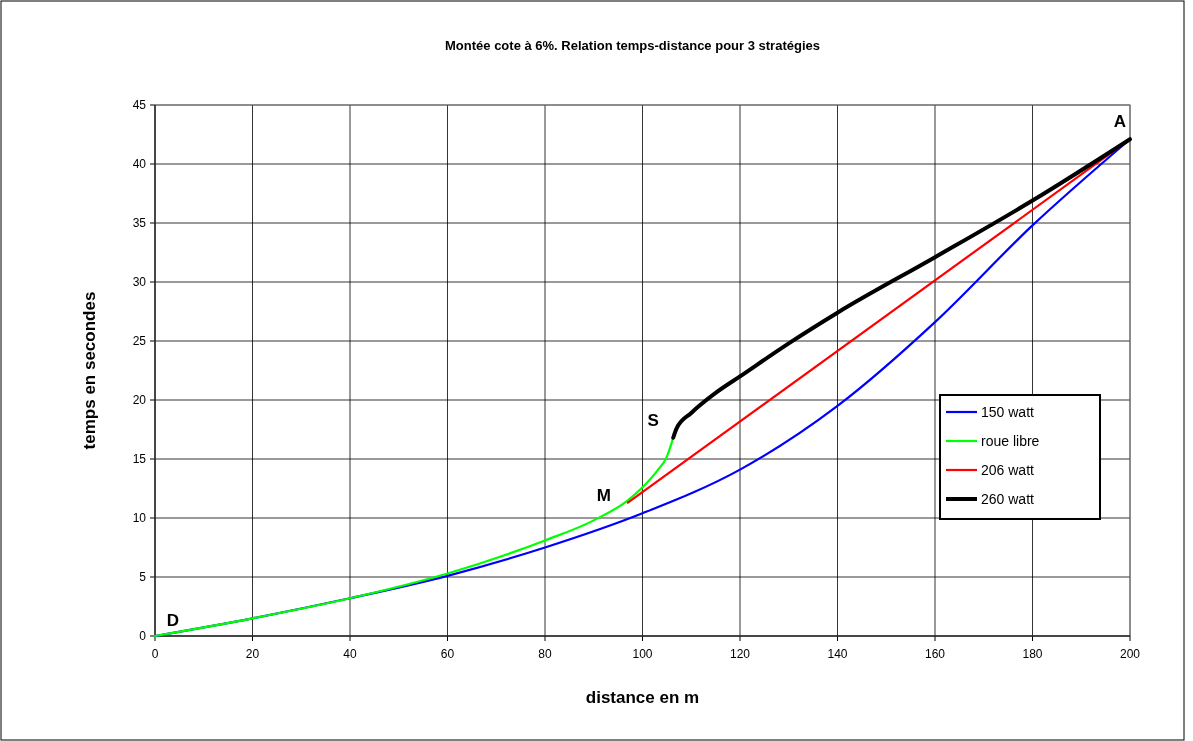  Describe the element at coordinates (1008, 499) in the screenshot. I see `legend-label: 260 watt` at that location.